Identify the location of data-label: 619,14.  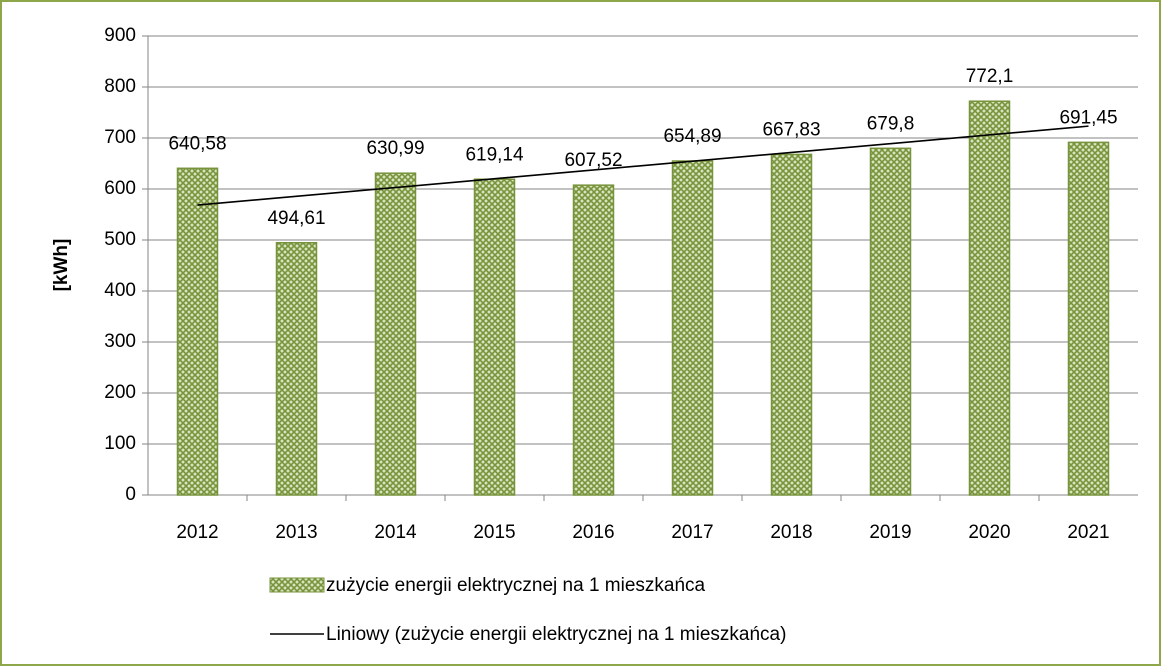
(494, 154).